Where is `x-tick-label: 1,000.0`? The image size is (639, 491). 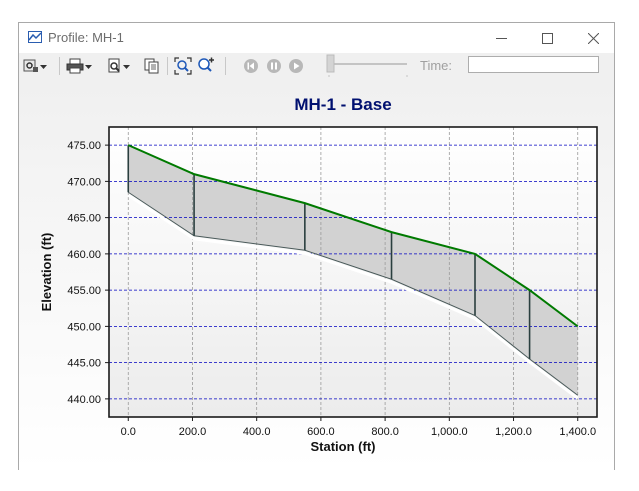
x-tick-label: 1,000.0 is located at coordinates (449, 432).